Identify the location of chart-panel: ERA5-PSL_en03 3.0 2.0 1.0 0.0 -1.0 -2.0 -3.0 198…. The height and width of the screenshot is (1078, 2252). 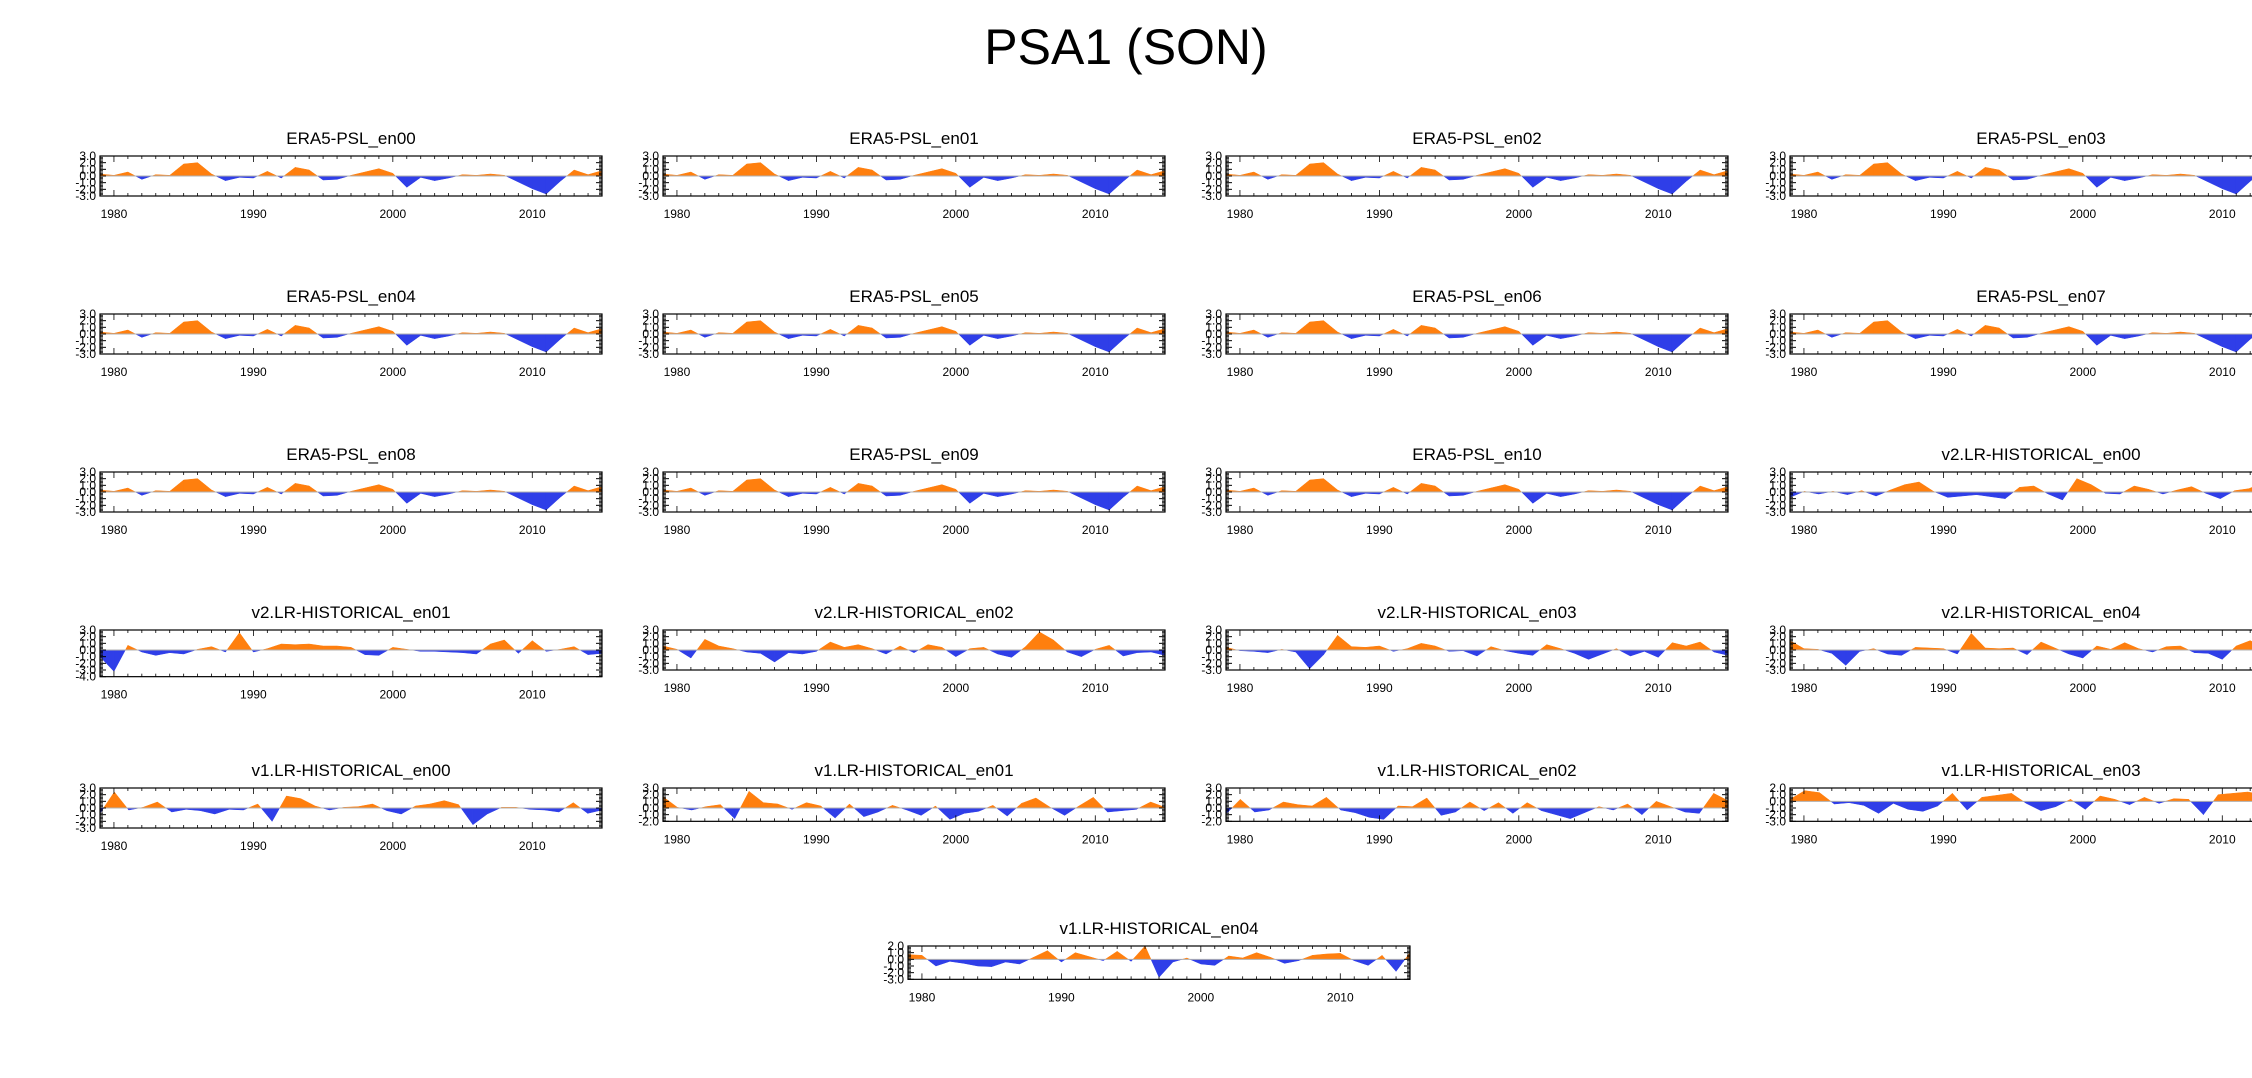
(2001, 193).